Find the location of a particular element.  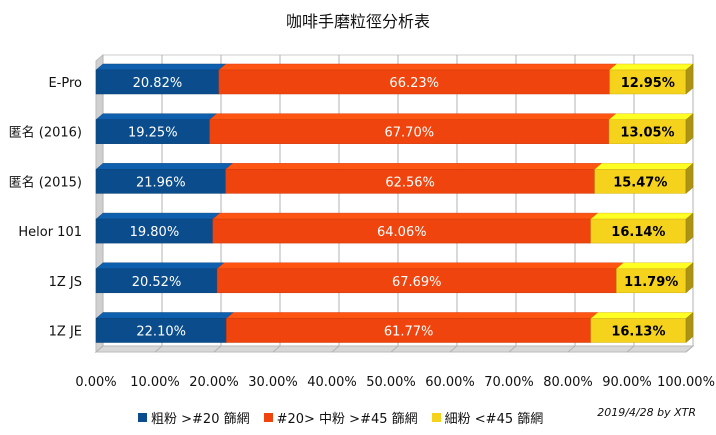

data-label: 12.95% is located at coordinates (648, 83).